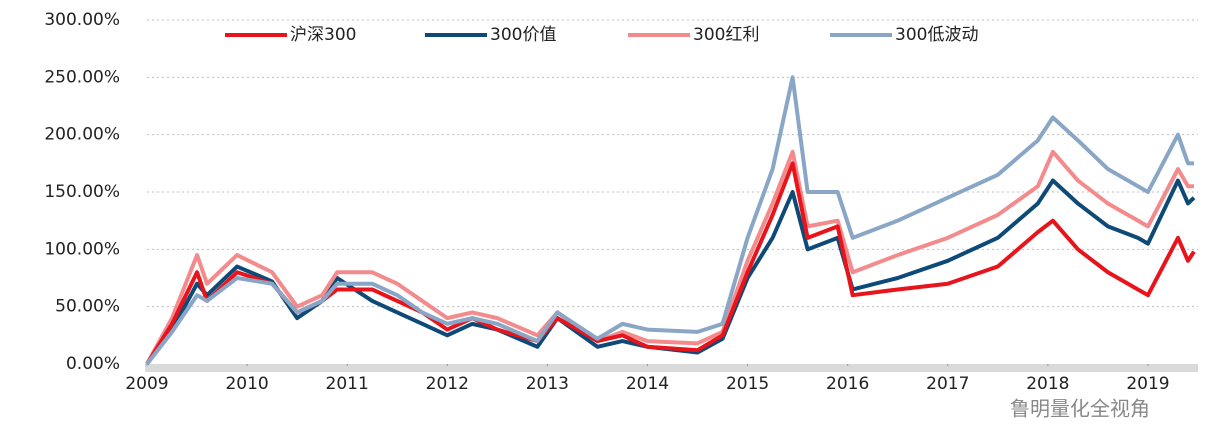 Image resolution: width=1224 pixels, height=429 pixels. Describe the element at coordinates (146, 384) in the screenshot. I see `x-tick-label: 2009` at that location.